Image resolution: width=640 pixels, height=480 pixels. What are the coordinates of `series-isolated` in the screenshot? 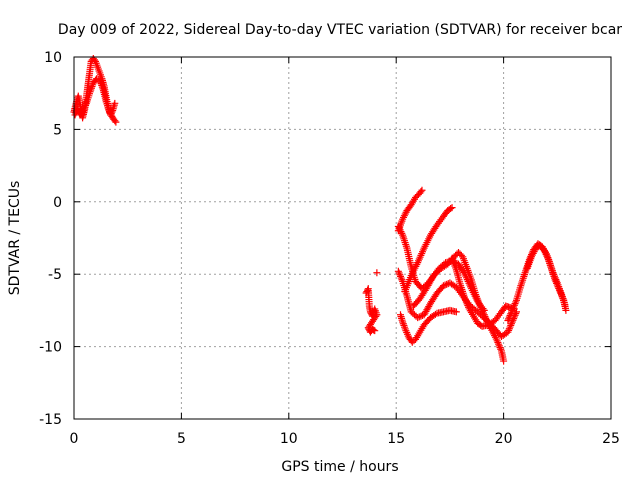 It's located at (377, 273).